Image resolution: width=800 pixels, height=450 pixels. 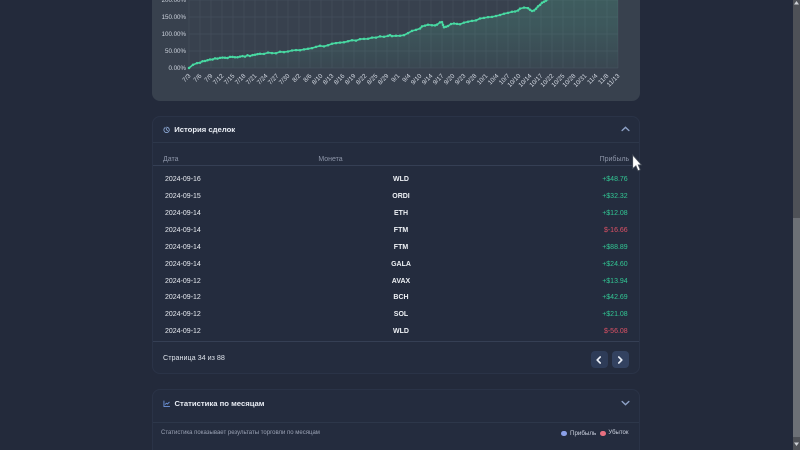 I want to click on svg-text: 8/29, so click(x=384, y=79).